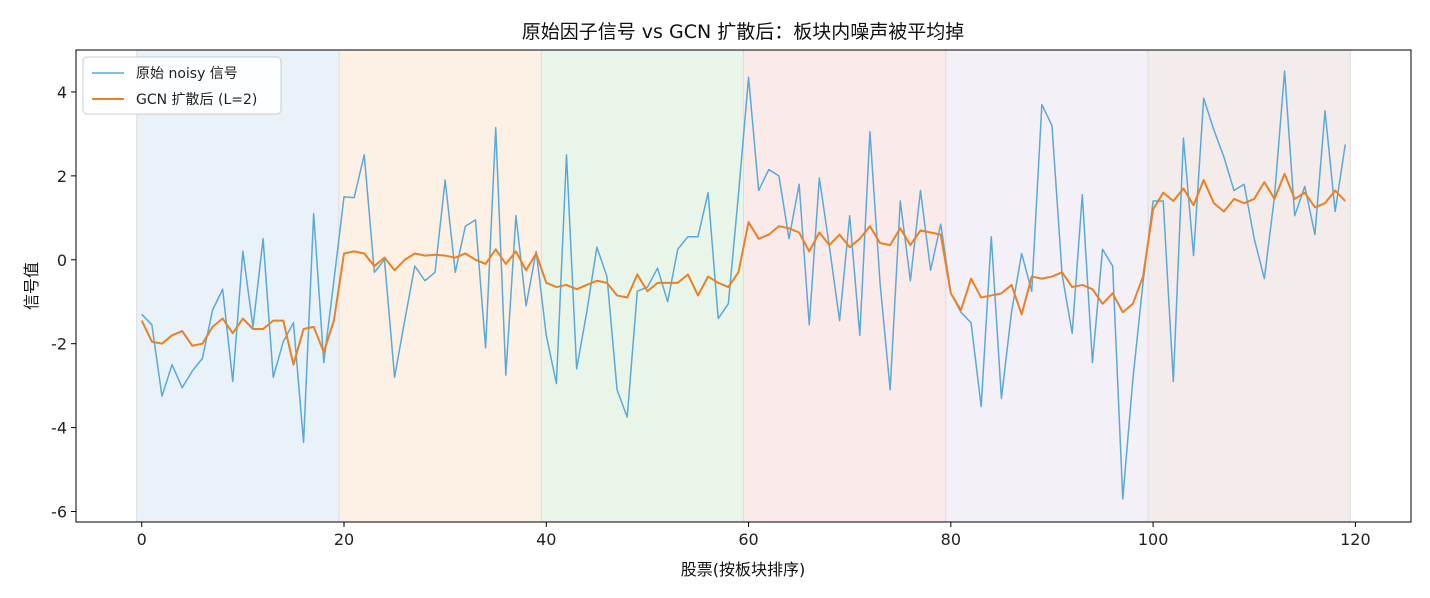 Image resolution: width=1430 pixels, height=598 pixels. Describe the element at coordinates (62, 92) in the screenshot. I see `y-tick-label: 4` at that location.